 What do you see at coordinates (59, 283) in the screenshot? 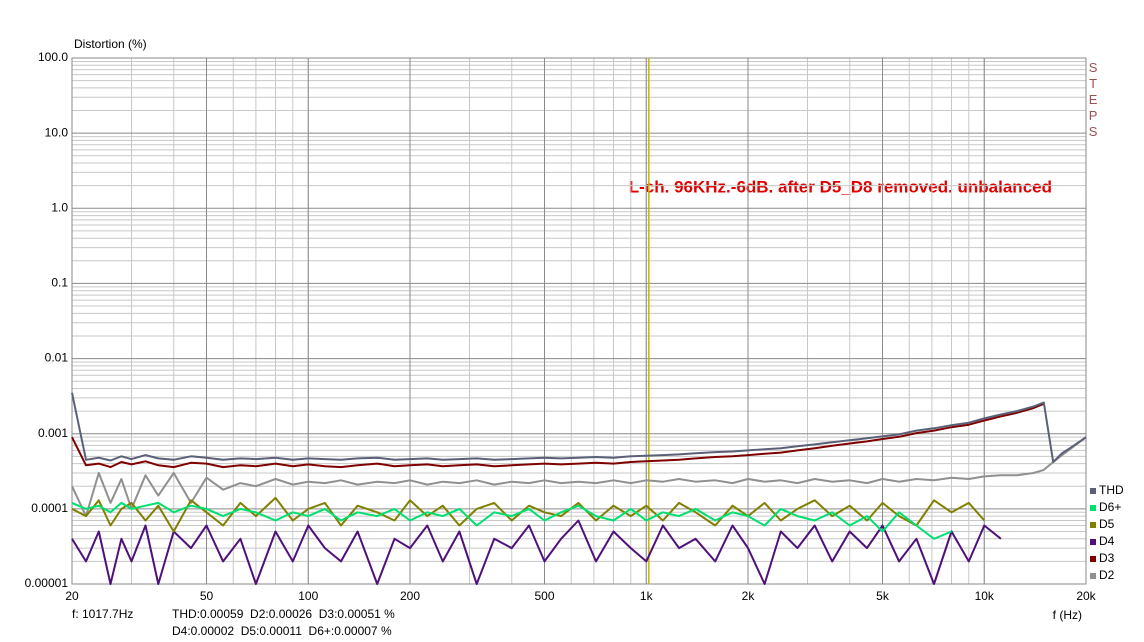
I see `y-tick-label: 0.1` at bounding box center [59, 283].